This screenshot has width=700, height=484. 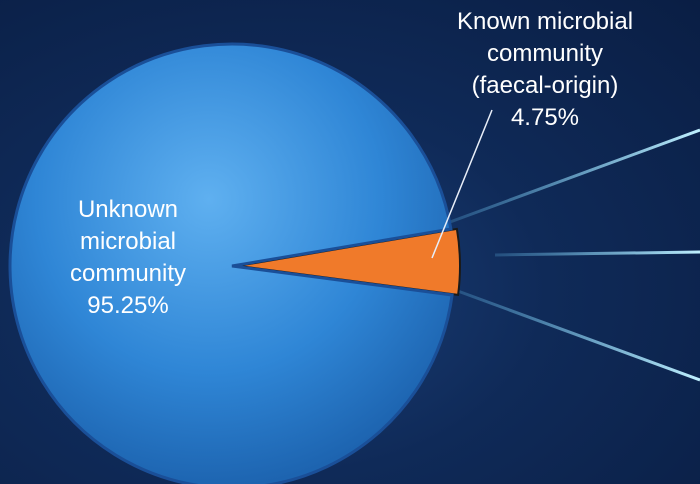 What do you see at coordinates (349, 261) in the screenshot?
I see `pie-slice` at bounding box center [349, 261].